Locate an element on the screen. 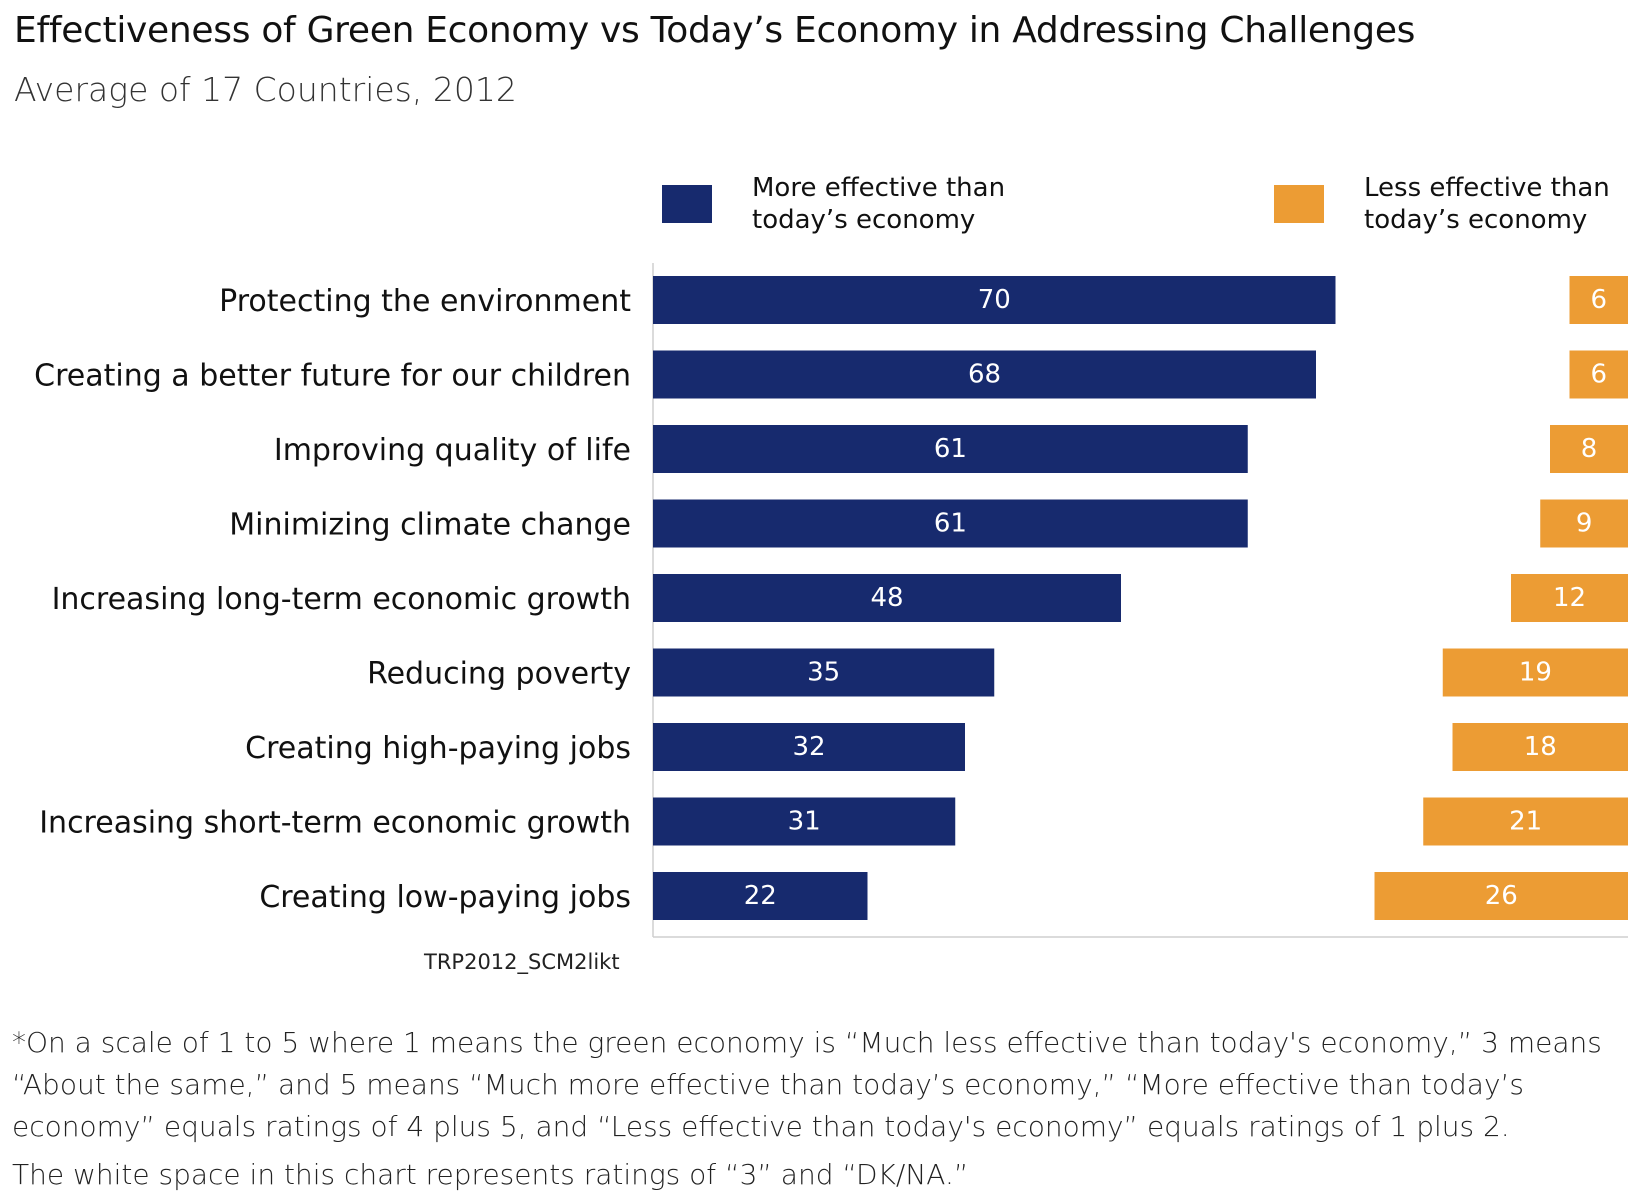 This screenshot has width=1643, height=1199. legend-label-more: More effective than today’s economy is located at coordinates (879, 204).